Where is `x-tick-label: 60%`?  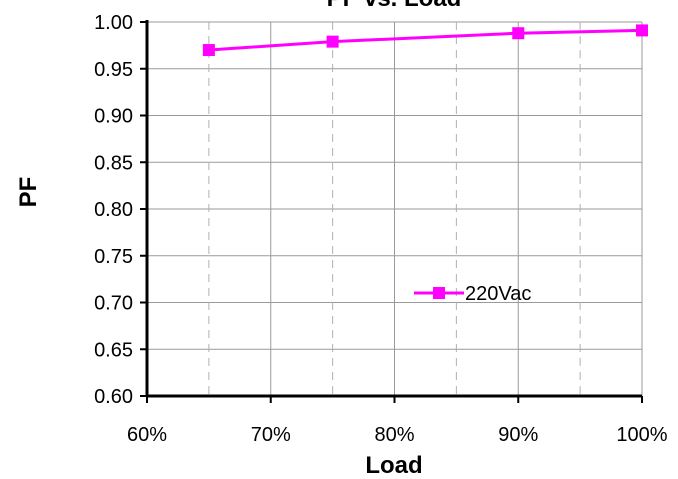
x-tick-label: 60% is located at coordinates (147, 435).